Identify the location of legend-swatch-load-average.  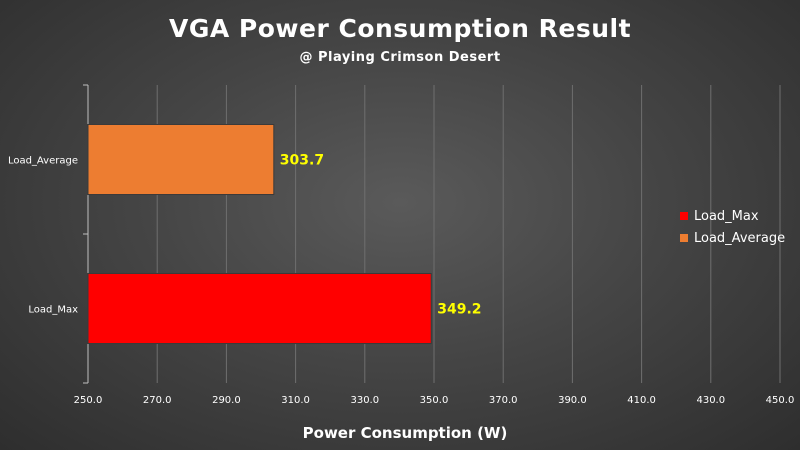
(684, 238).